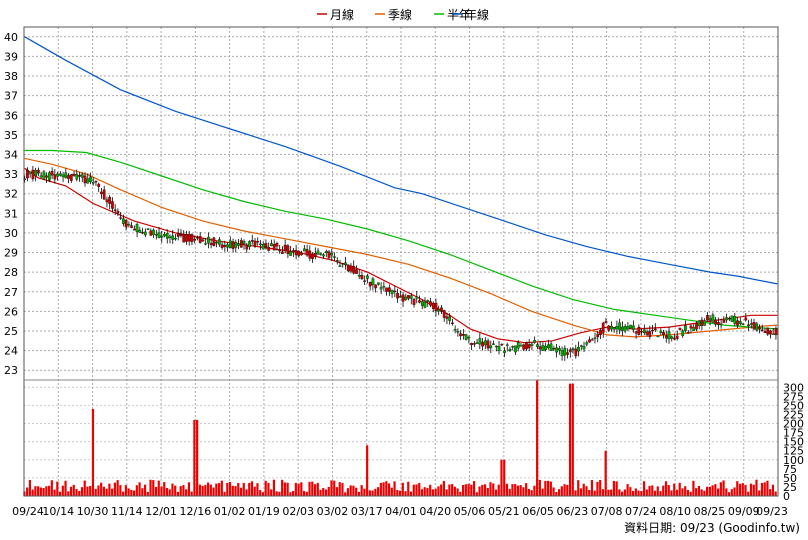  I want to click on volume-tick-label: 275, so click(793, 396).